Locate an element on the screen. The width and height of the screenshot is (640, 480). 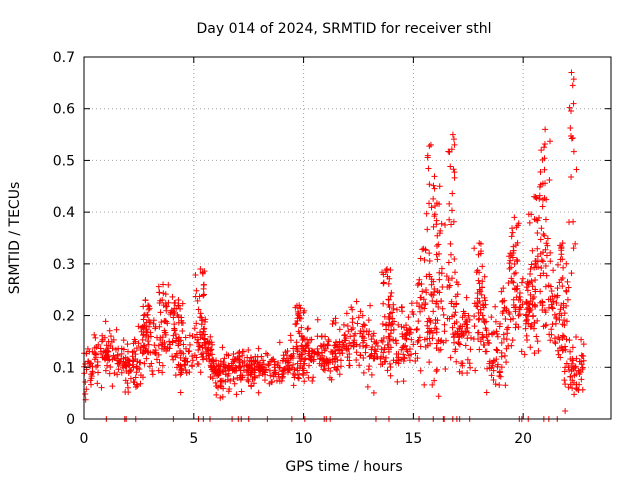
y-tick-label: 0.7 is located at coordinates (64, 58).